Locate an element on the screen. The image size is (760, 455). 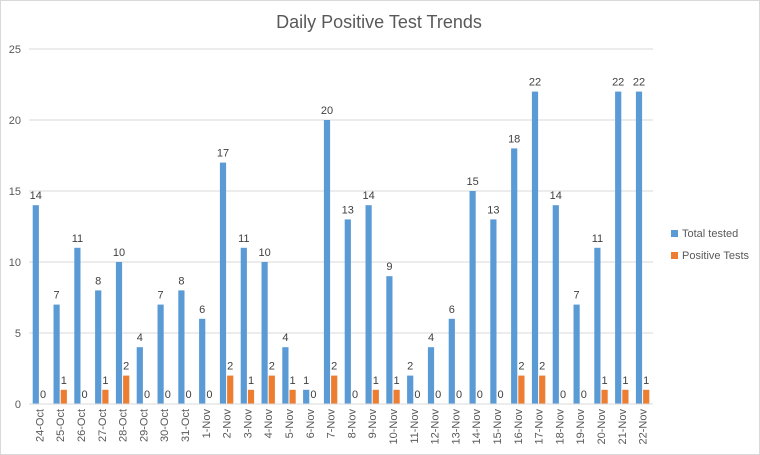
y-tick-label: 0 is located at coordinates (18, 405).